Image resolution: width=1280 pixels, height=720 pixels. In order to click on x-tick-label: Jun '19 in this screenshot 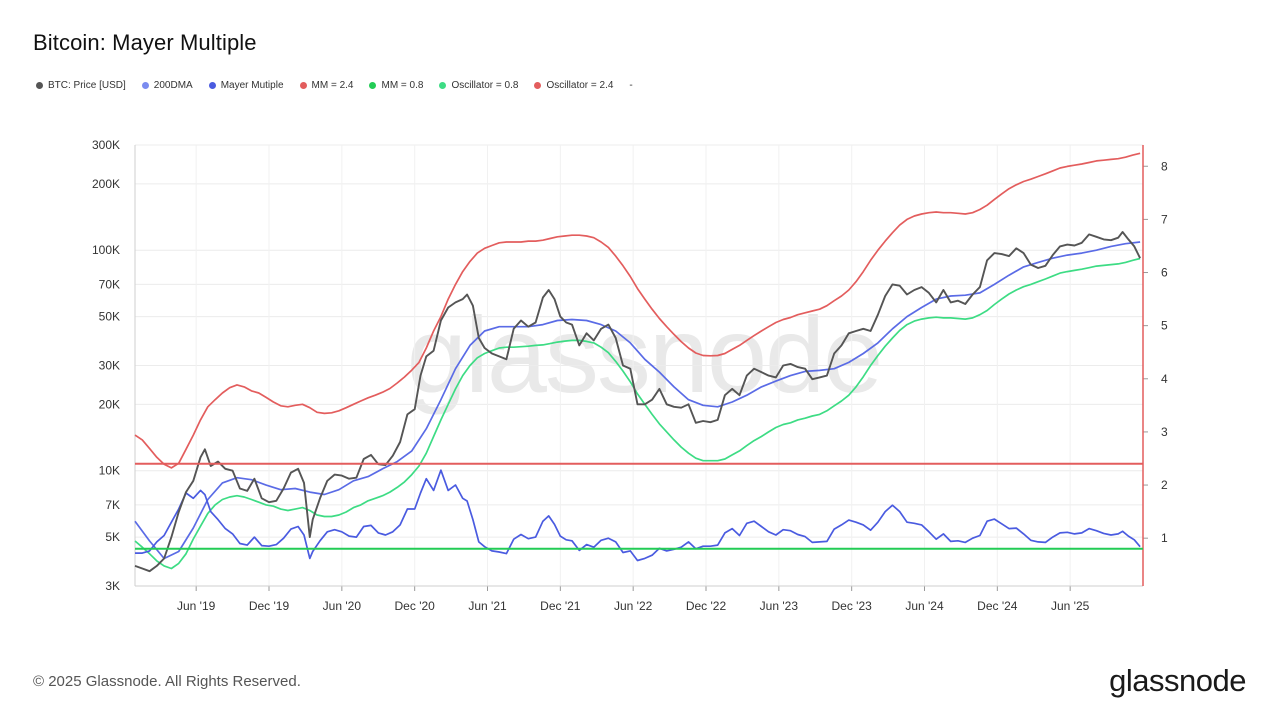, I will do `click(196, 606)`.